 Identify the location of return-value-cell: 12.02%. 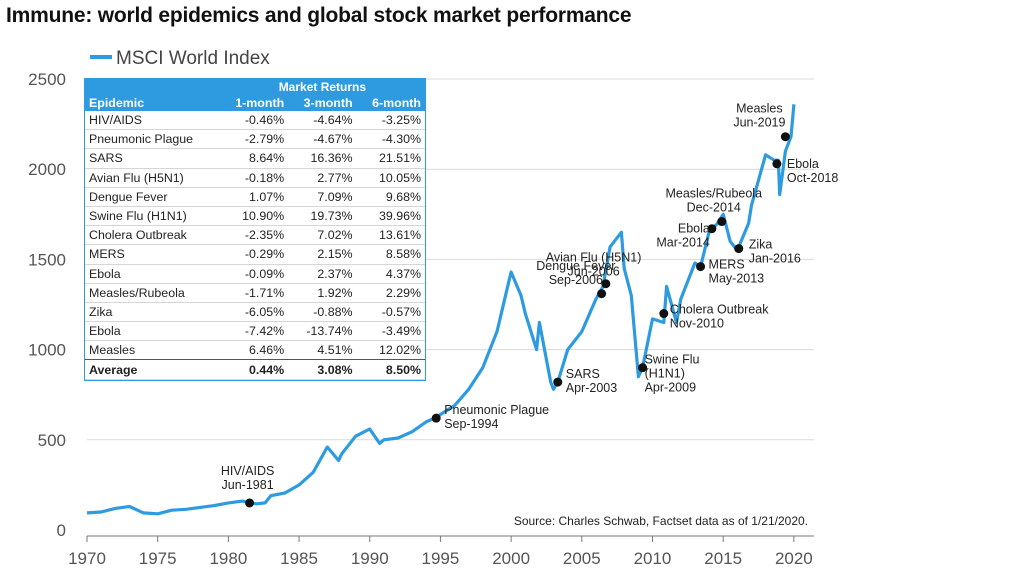
(399, 350).